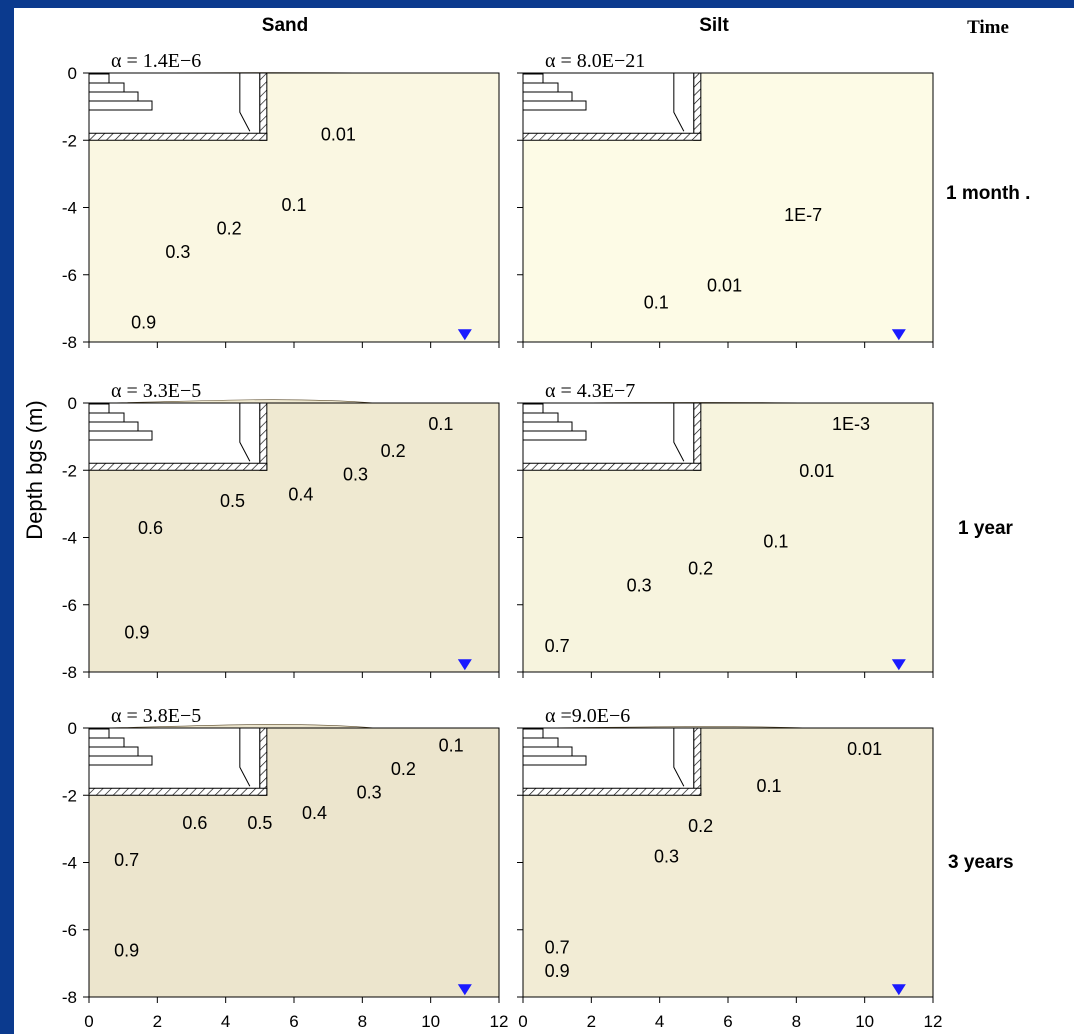 Image resolution: width=1074 pixels, height=1034 pixels. I want to click on y-axis-label: Depth bgs (m), so click(34, 469).